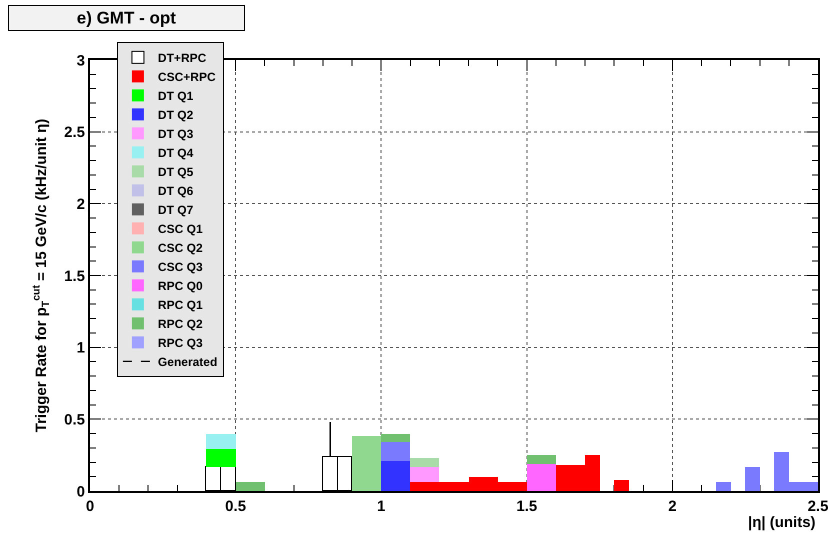  What do you see at coordinates (180, 305) in the screenshot?
I see `legend-label: RPC Q1` at bounding box center [180, 305].